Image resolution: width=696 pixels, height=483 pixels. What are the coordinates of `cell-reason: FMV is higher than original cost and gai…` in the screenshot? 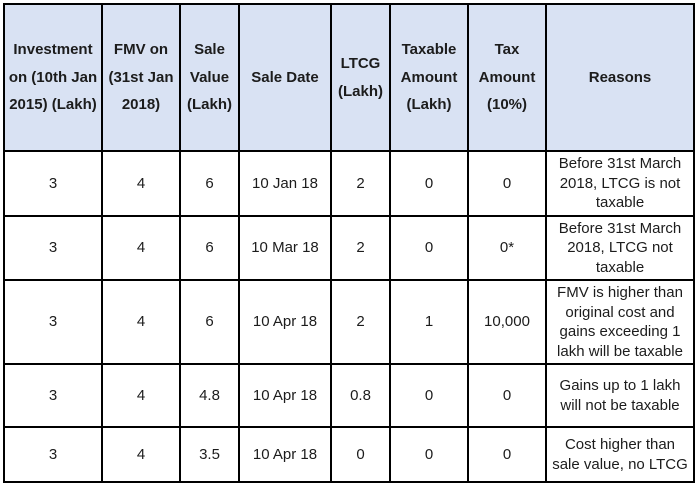 It's located at (620, 322).